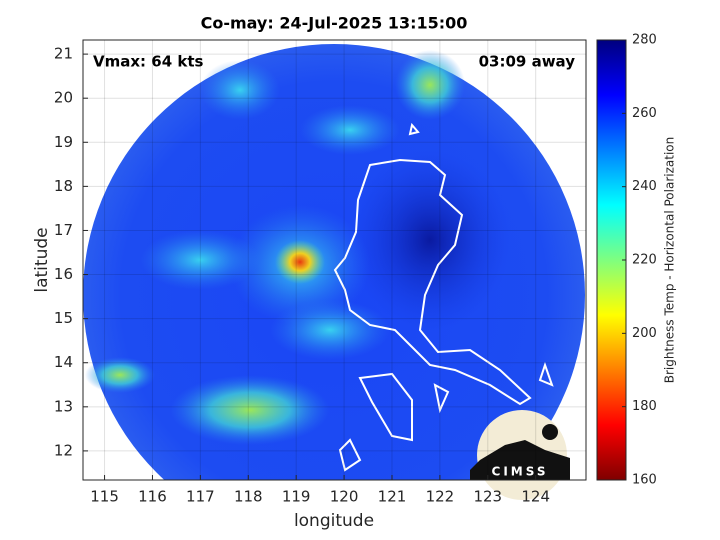 The image size is (720, 540). Describe the element at coordinates (644, 113) in the screenshot. I see `colorbar-tick-label: 260` at that location.